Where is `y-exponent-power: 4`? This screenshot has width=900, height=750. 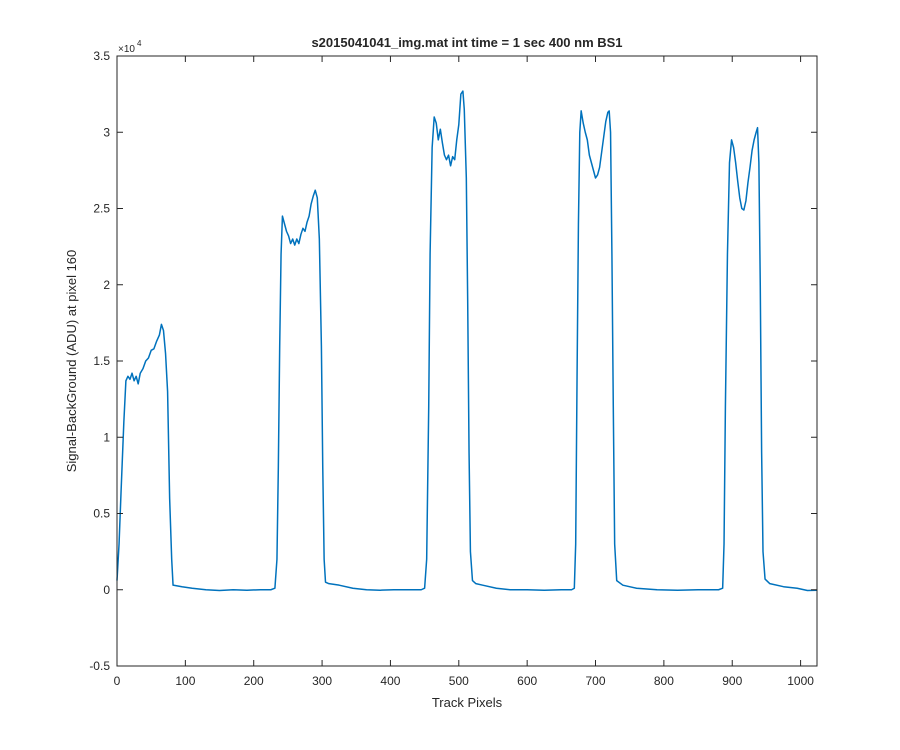
y-exponent-power: 4 is located at coordinates (139, 43).